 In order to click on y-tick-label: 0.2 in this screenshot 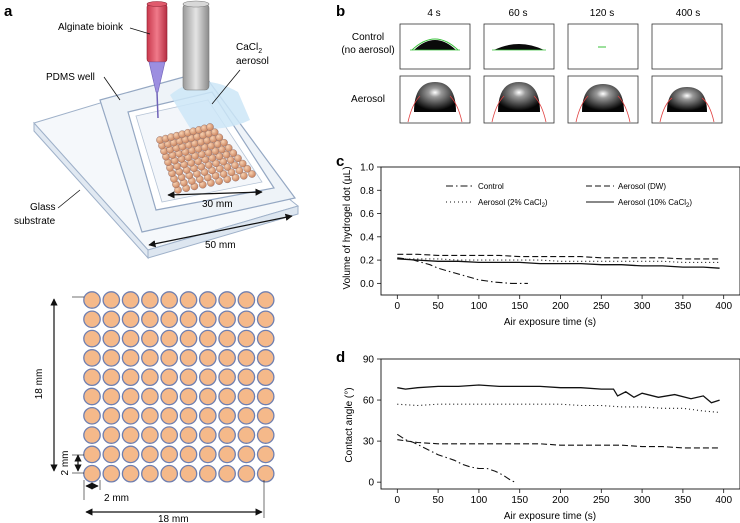, I will do `click(367, 261)`.